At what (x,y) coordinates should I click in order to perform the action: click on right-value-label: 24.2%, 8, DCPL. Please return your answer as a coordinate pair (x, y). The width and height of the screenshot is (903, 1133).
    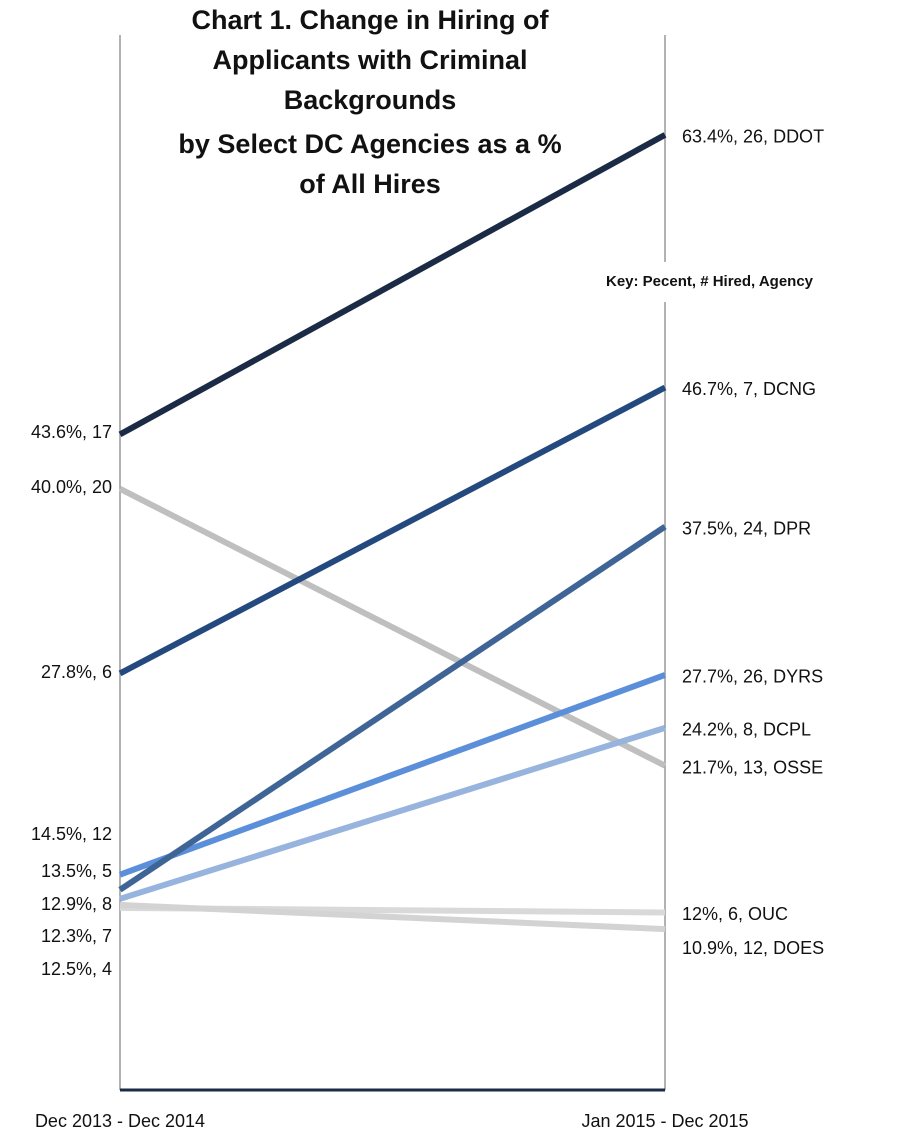
    Looking at the image, I should click on (746, 730).